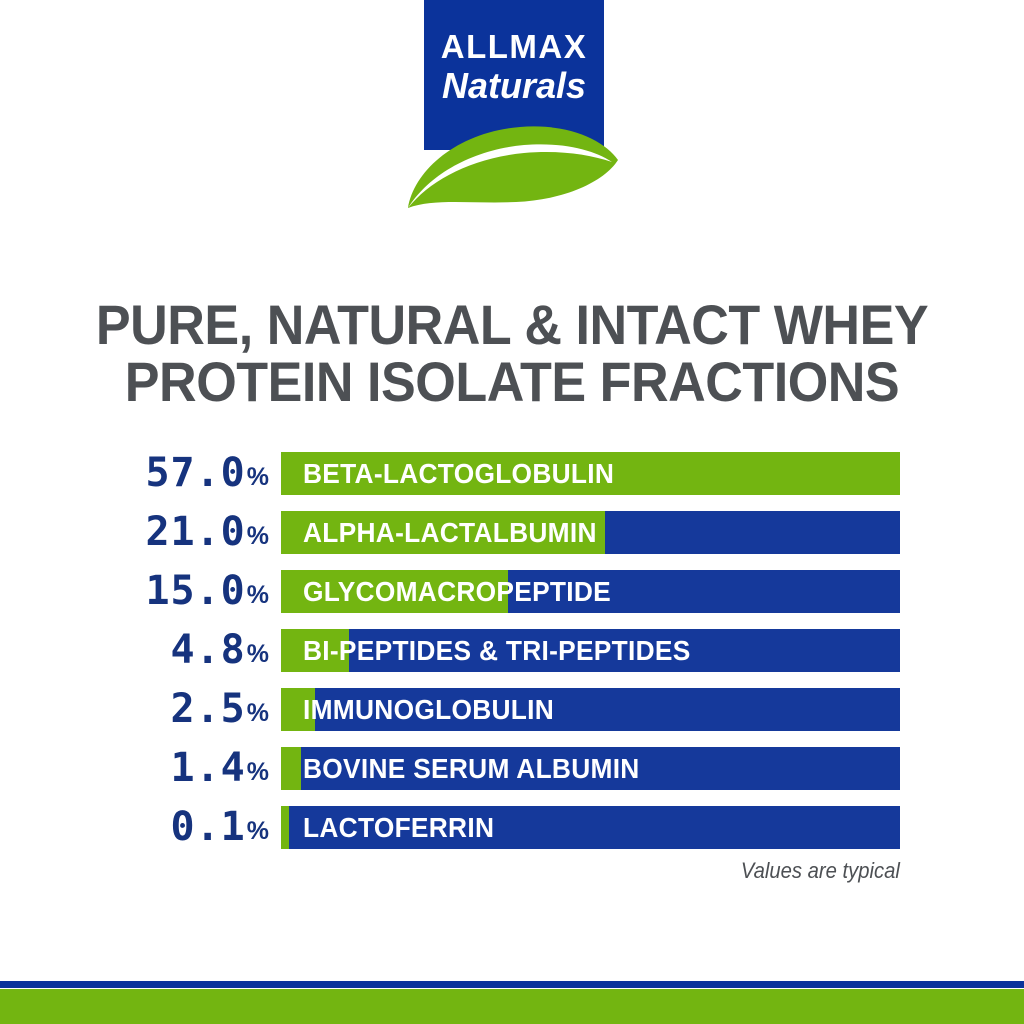 Image resolution: width=1024 pixels, height=1024 pixels. I want to click on row-percent-value: 57.0%, so click(154, 473).